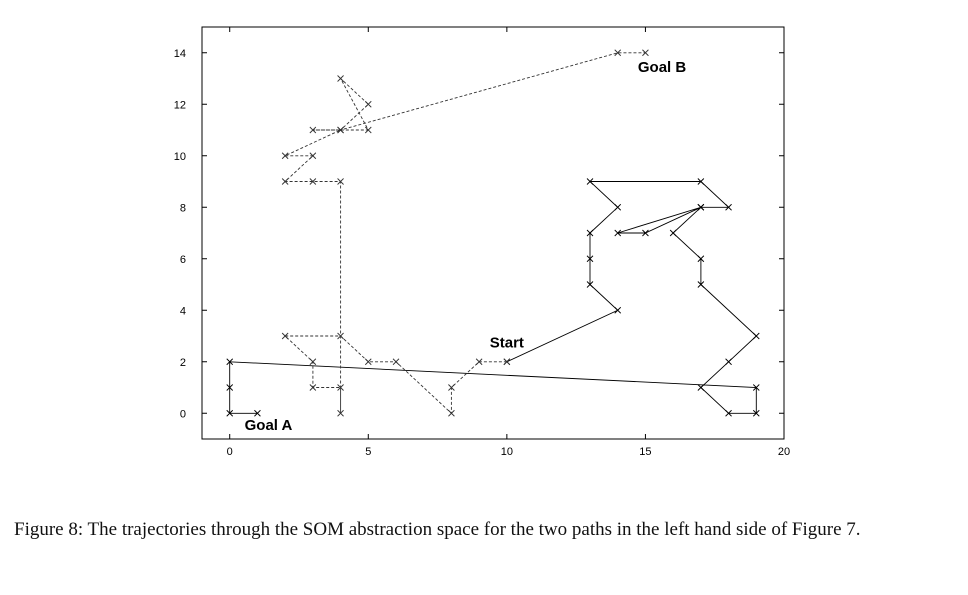 Image resolution: width=968 pixels, height=595 pixels. I want to click on y-tick-label: 4, so click(183, 311).